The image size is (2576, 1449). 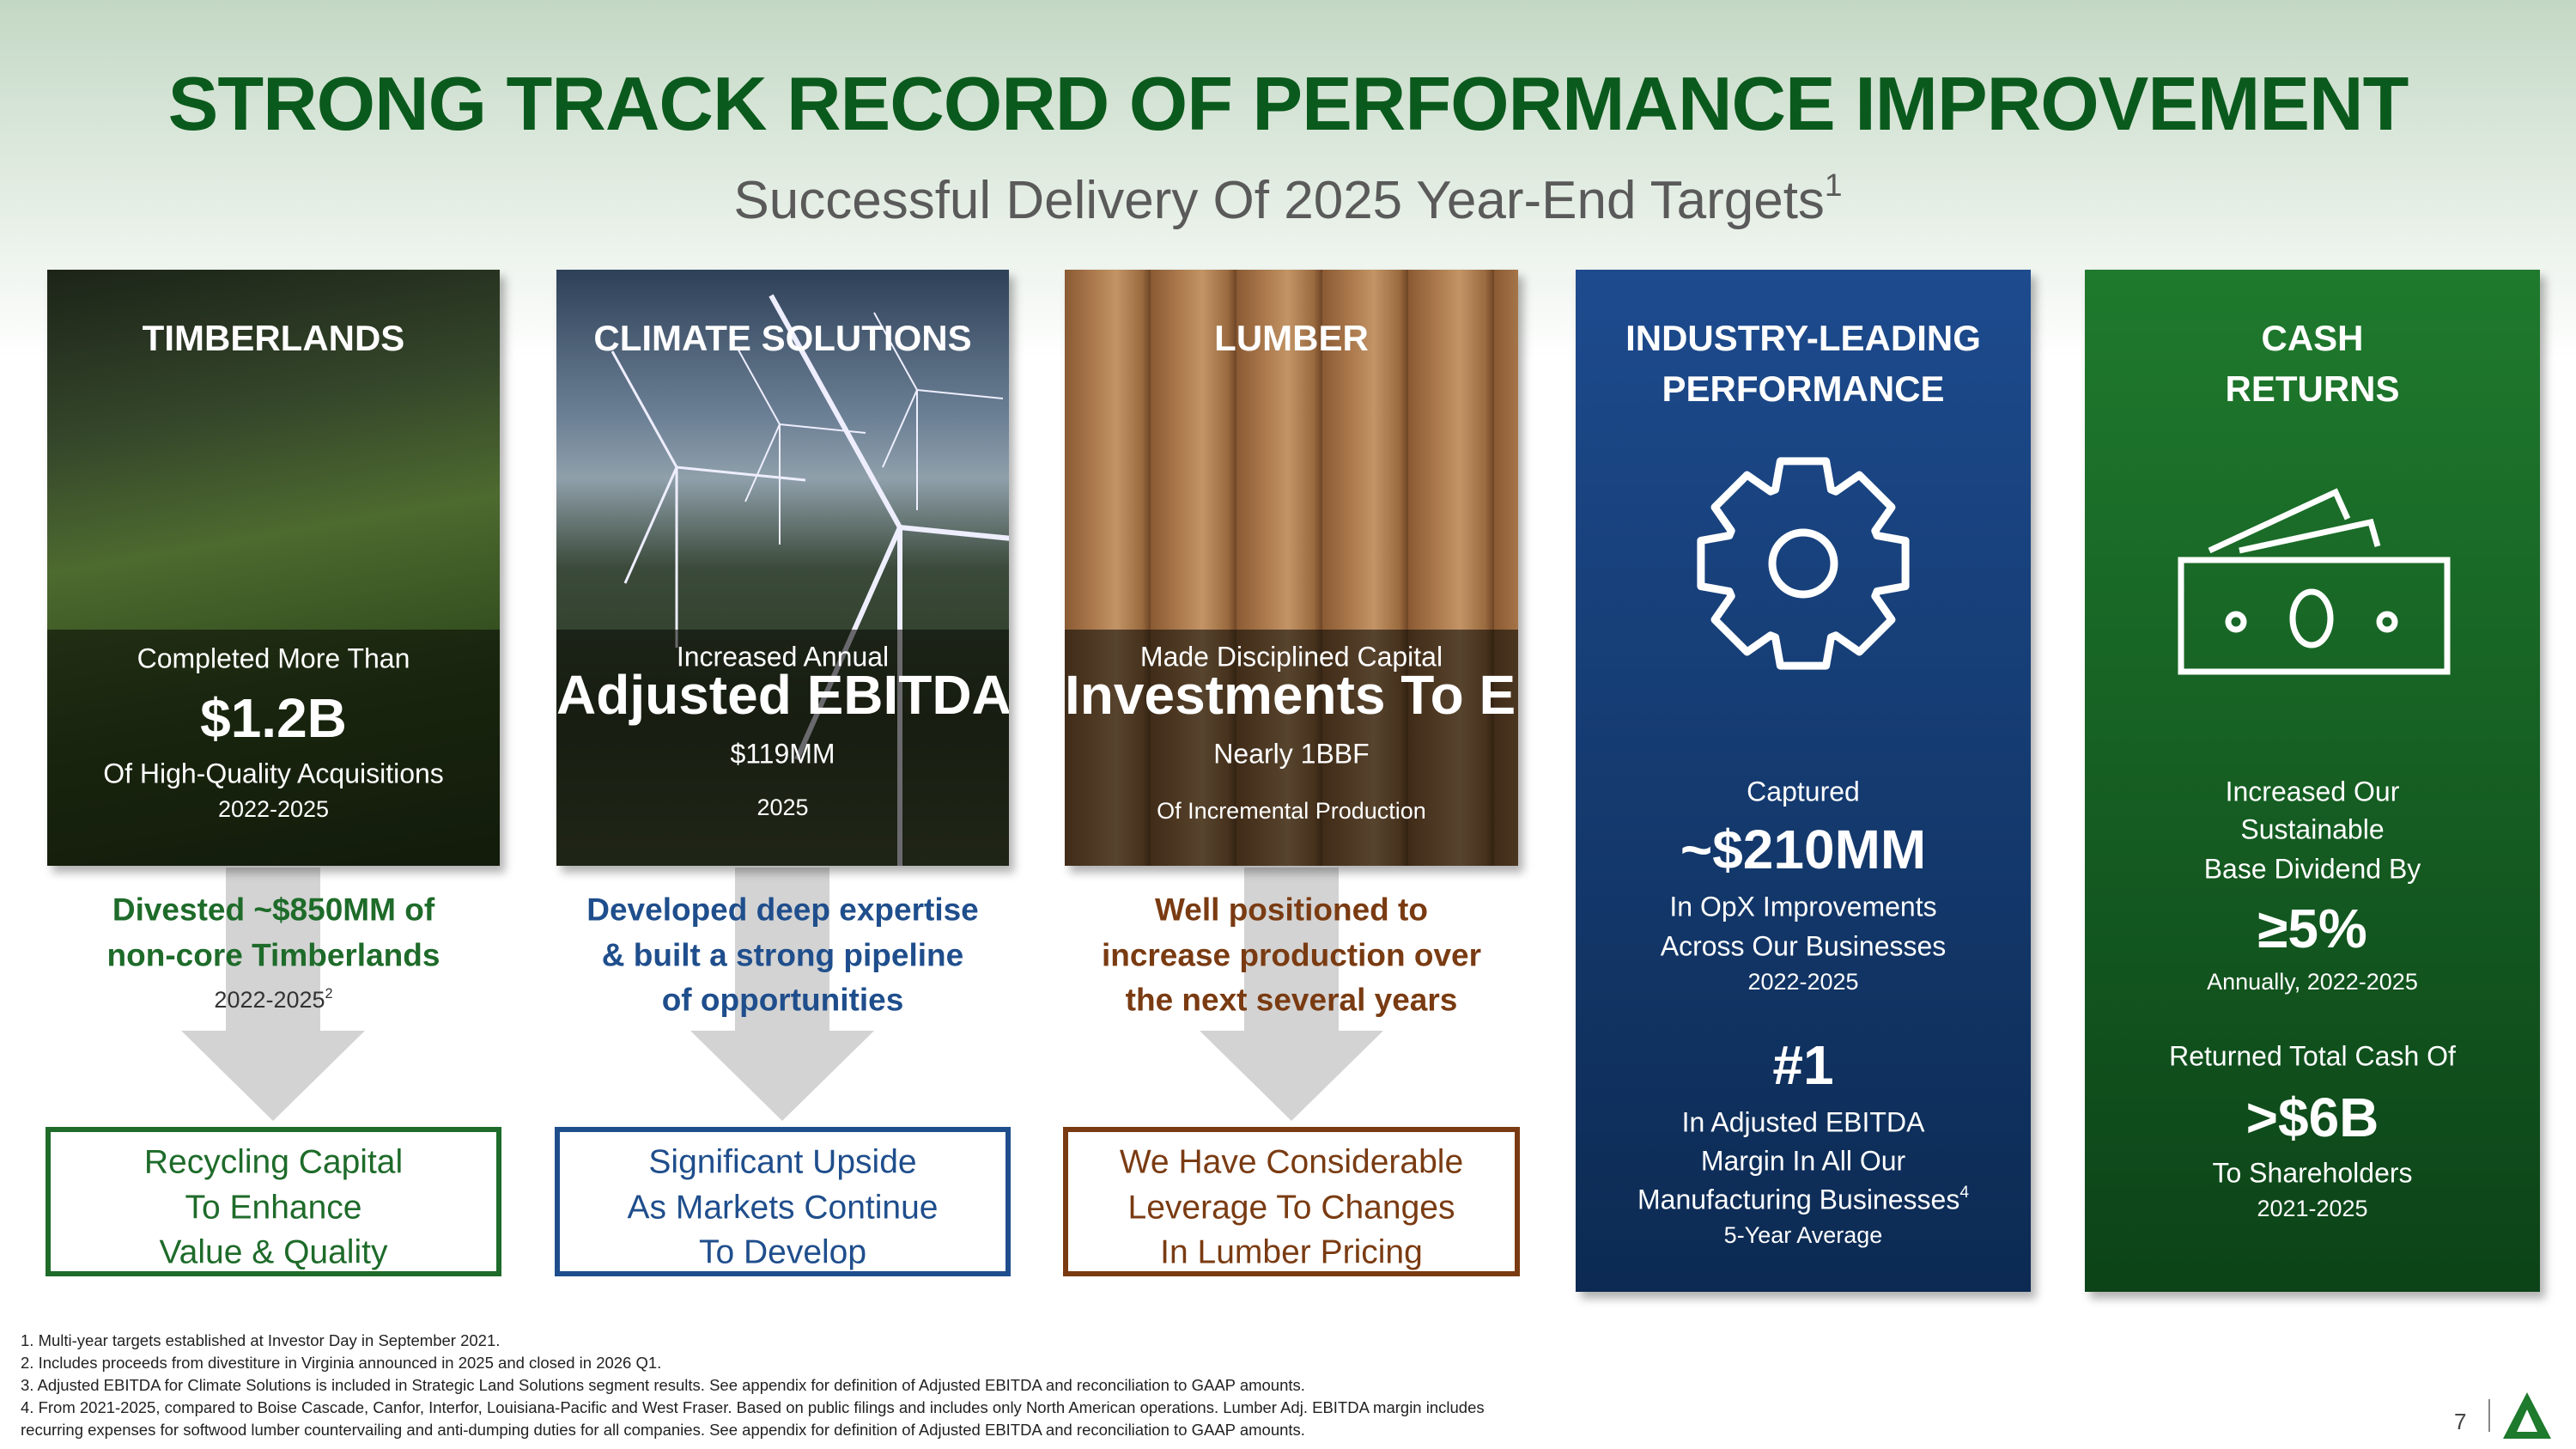 I want to click on text-line: #1, so click(x=1803, y=1064).